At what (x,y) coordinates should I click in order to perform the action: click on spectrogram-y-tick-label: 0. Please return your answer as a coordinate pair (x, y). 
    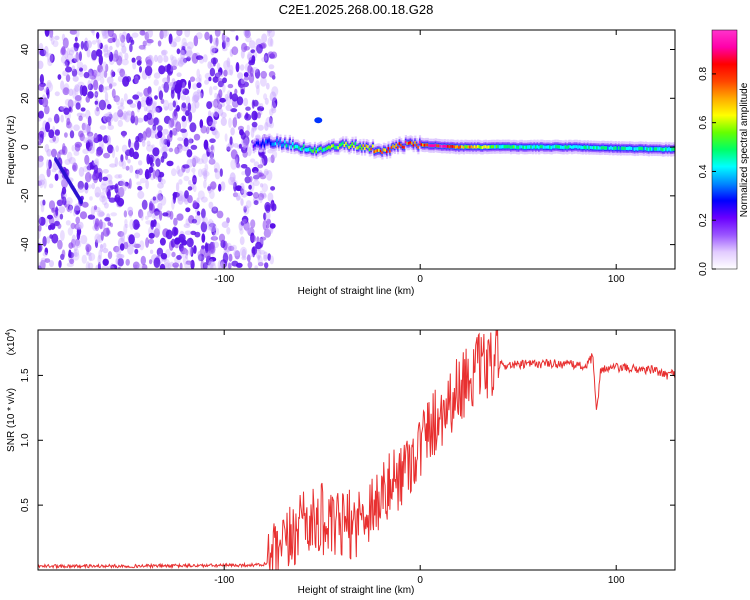
    Looking at the image, I should click on (25, 147).